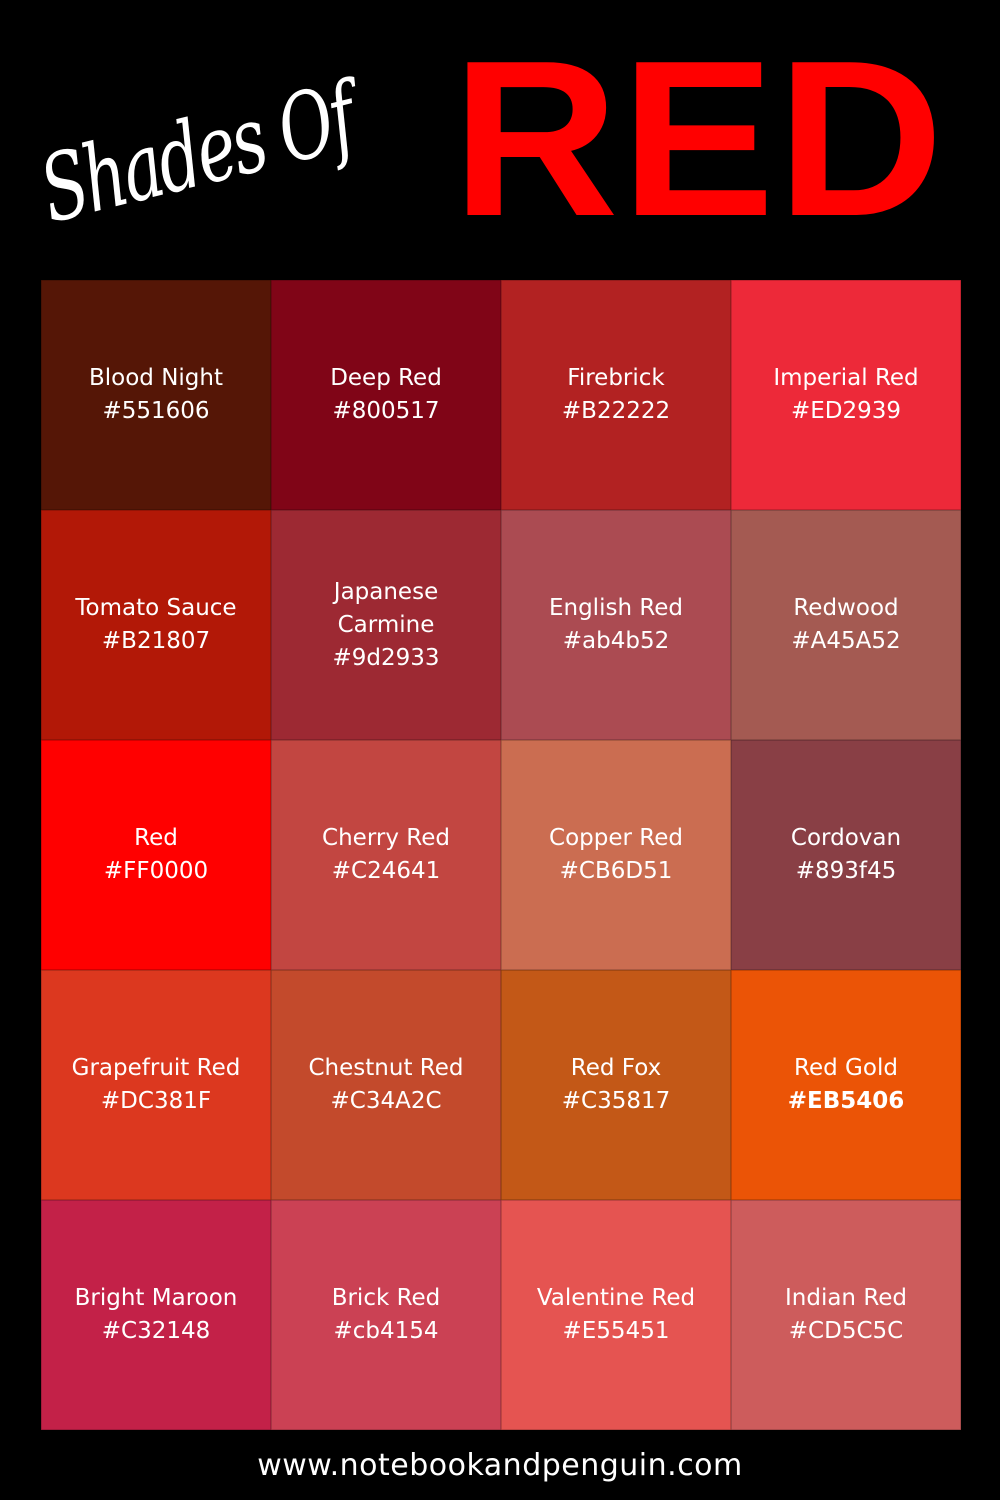  Describe the element at coordinates (846, 1298) in the screenshot. I see `swatch-name: Indian Red` at that location.